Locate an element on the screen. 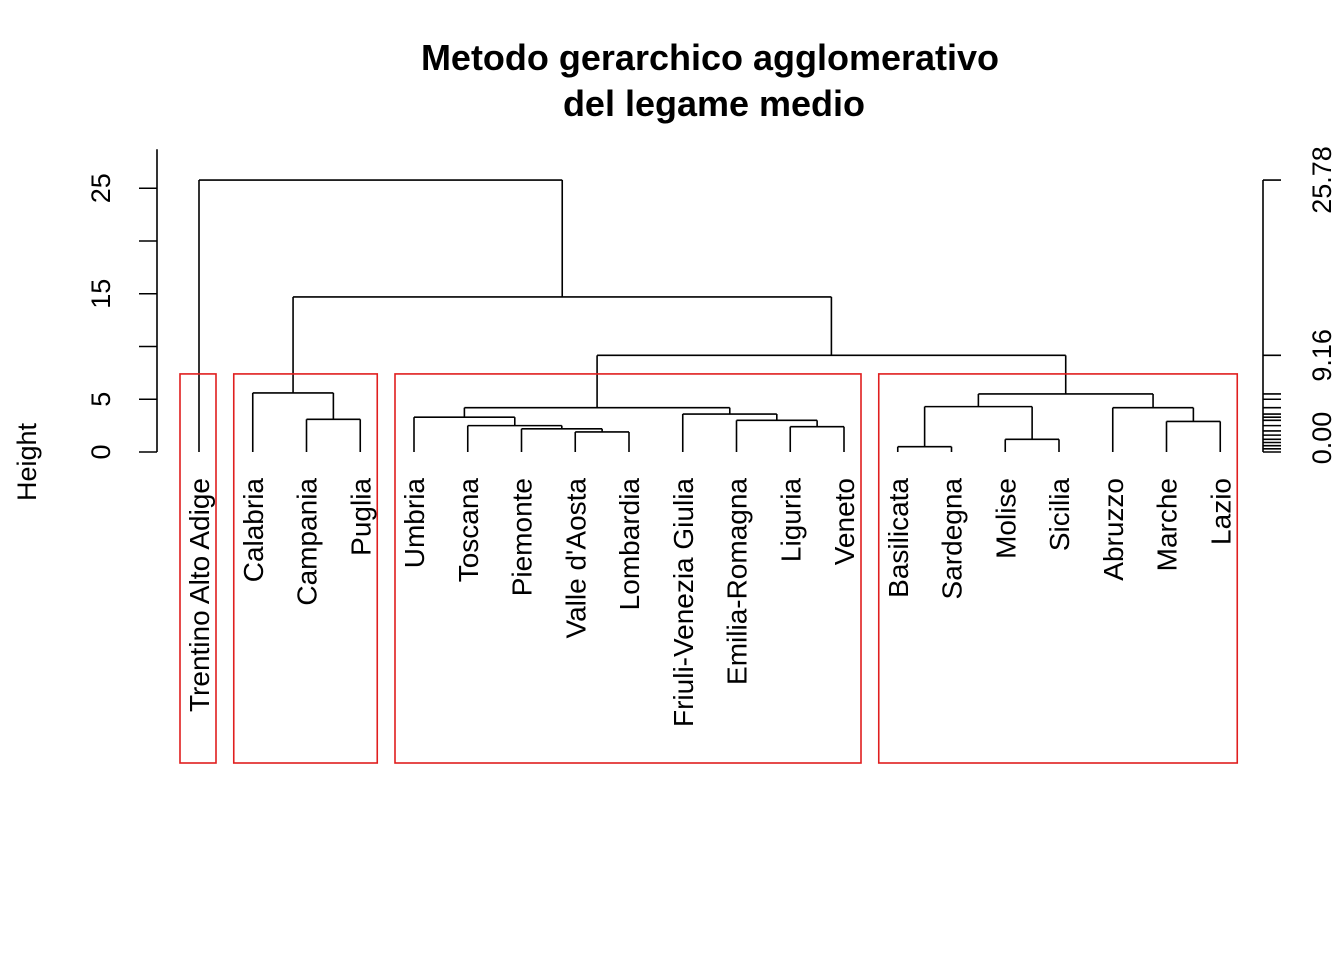 The height and width of the screenshot is (960, 1344). leaf-label: Molise is located at coordinates (1005, 518).